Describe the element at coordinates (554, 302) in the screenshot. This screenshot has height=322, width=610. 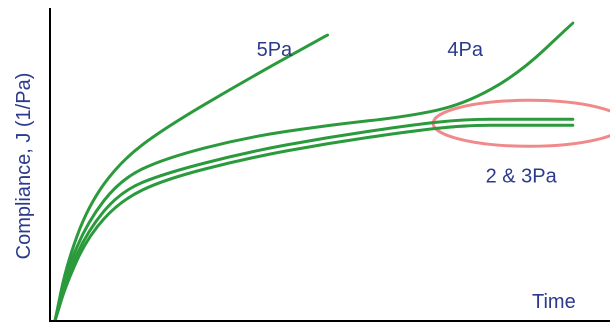
I see `x-axis-label: Time` at that location.